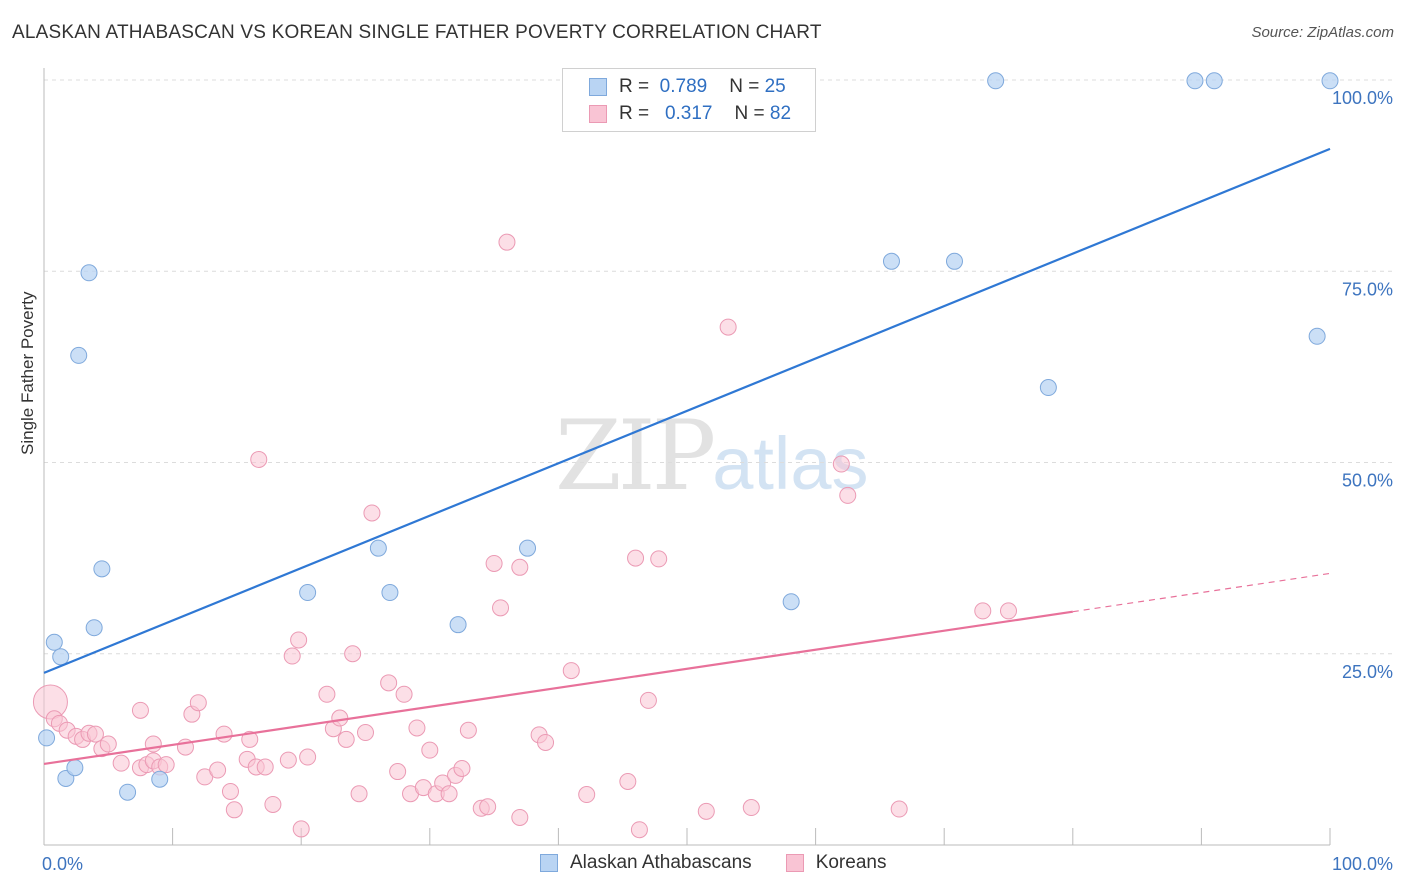  Describe the element at coordinates (683, 86) in the screenshot. I see `legend-r-value-athabascans: 0.789` at that location.